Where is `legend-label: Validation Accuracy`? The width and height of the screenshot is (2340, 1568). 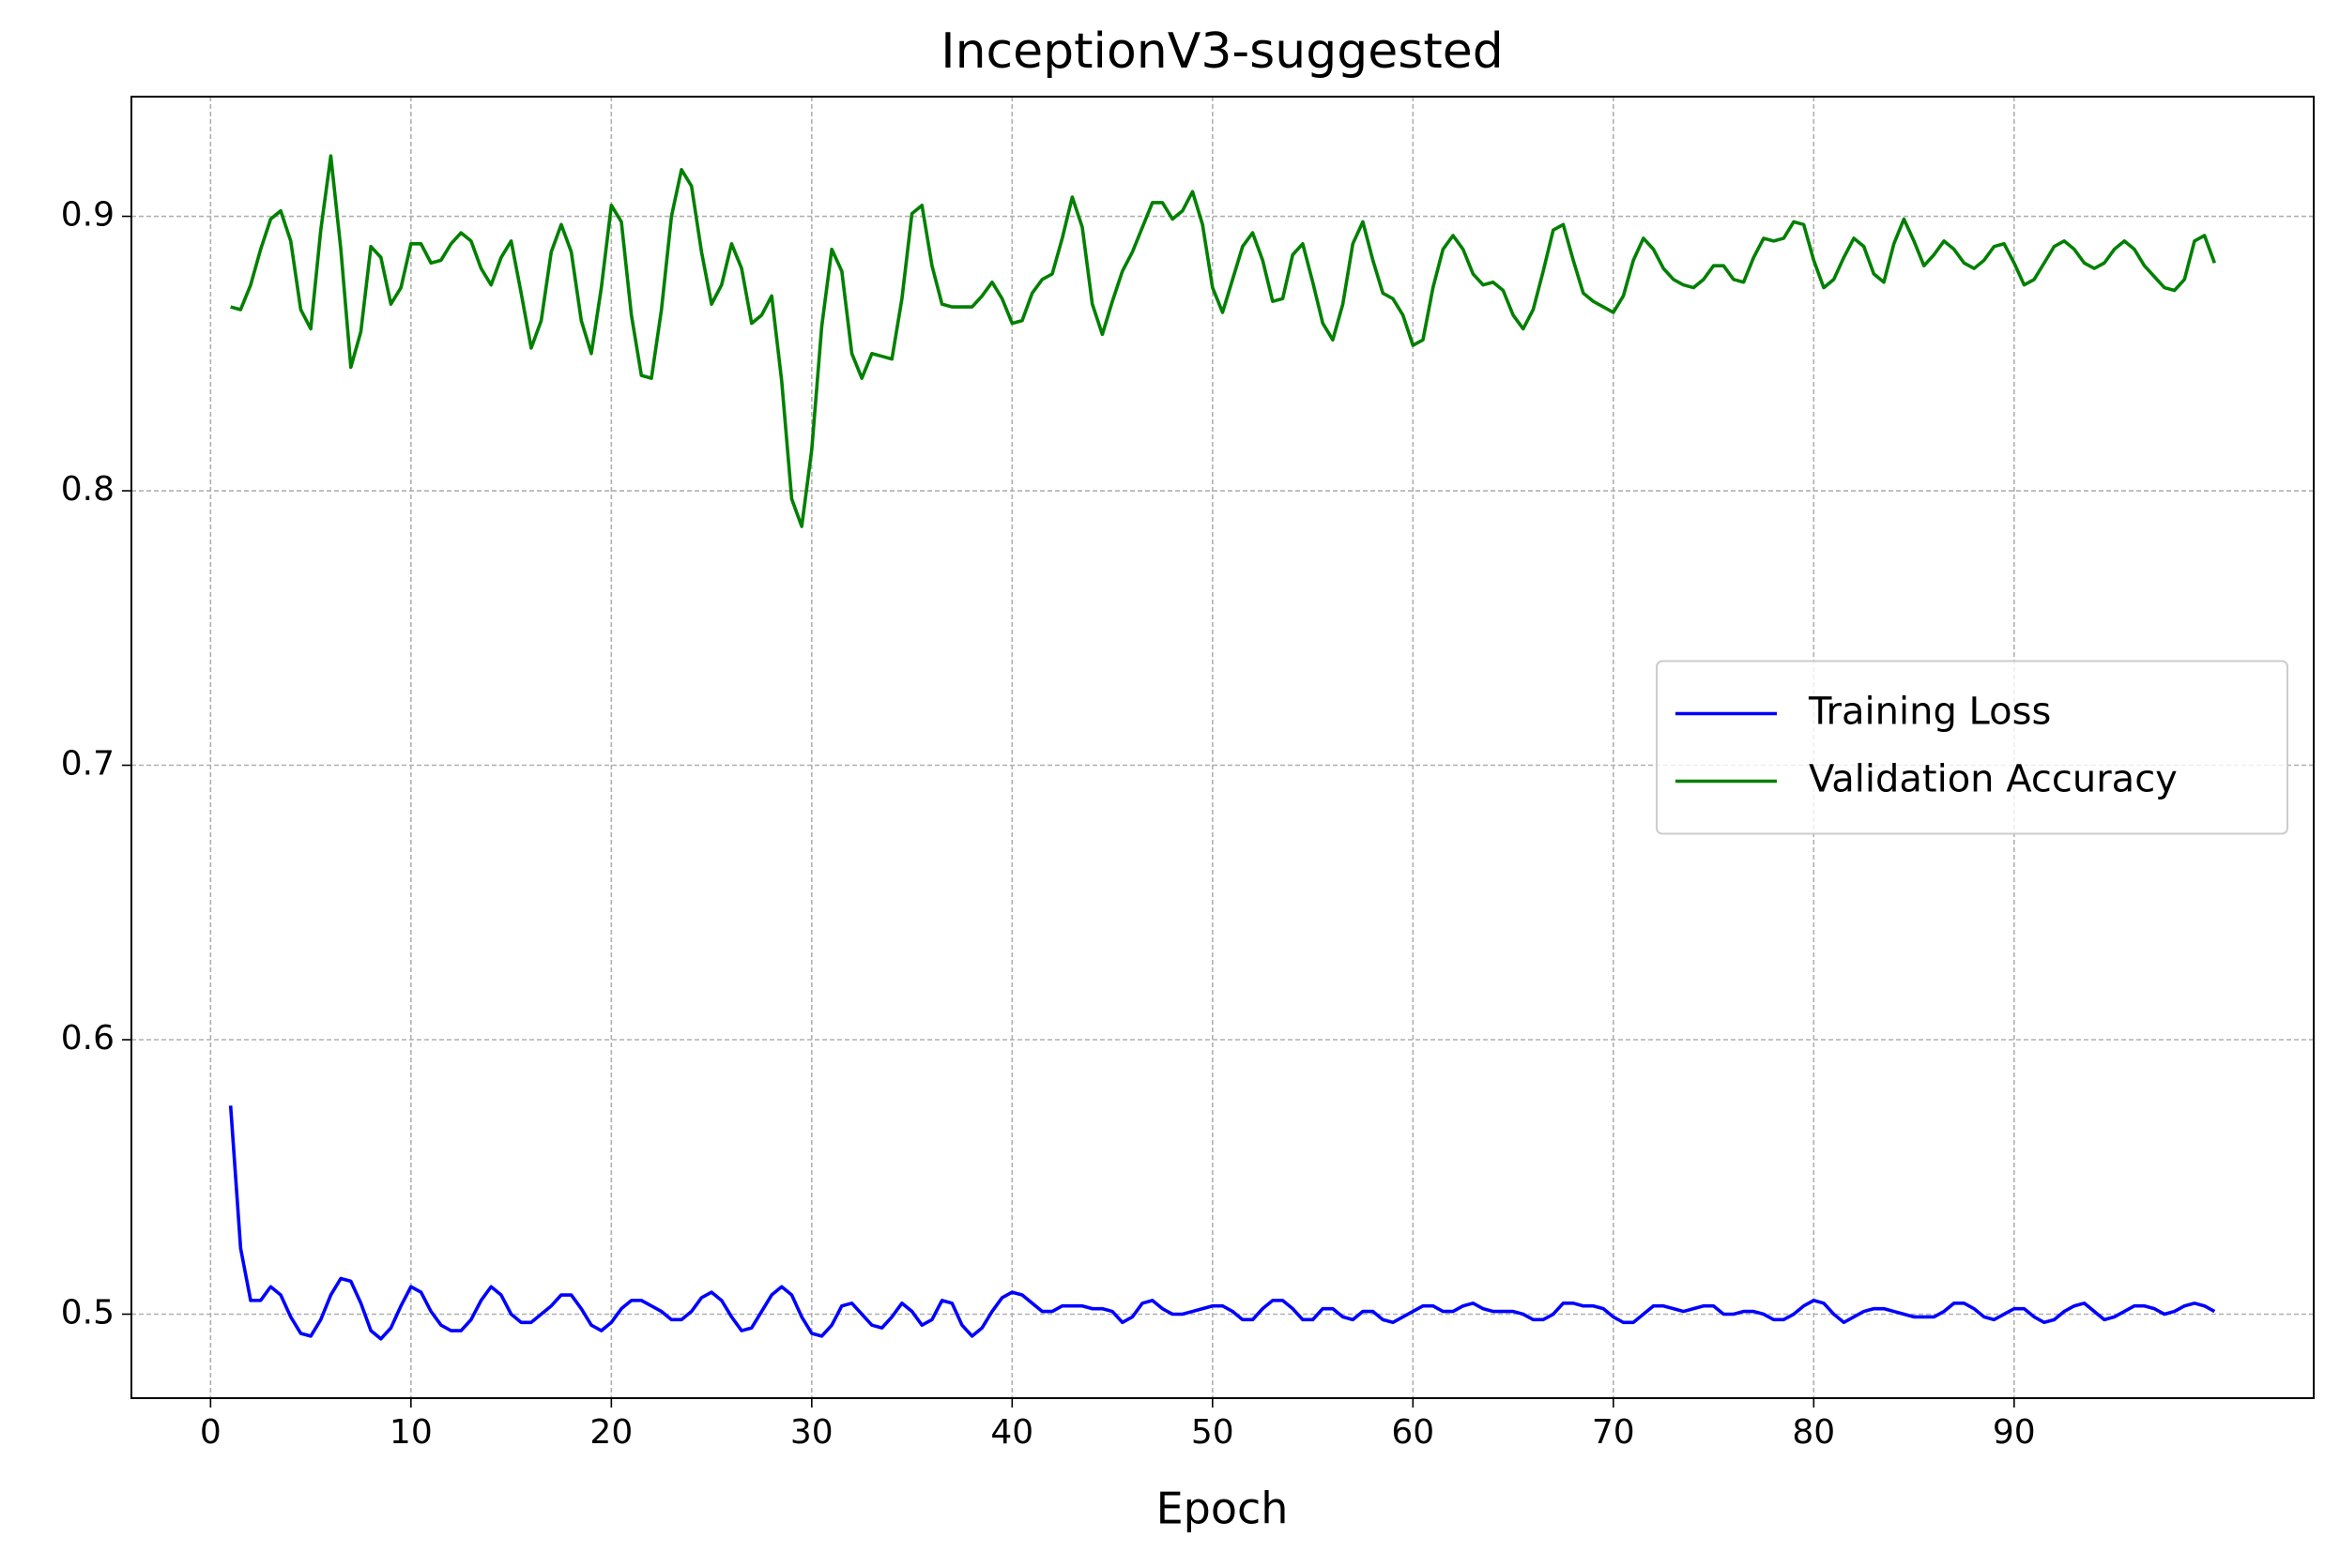
legend-label: Validation Accuracy is located at coordinates (1993, 779).